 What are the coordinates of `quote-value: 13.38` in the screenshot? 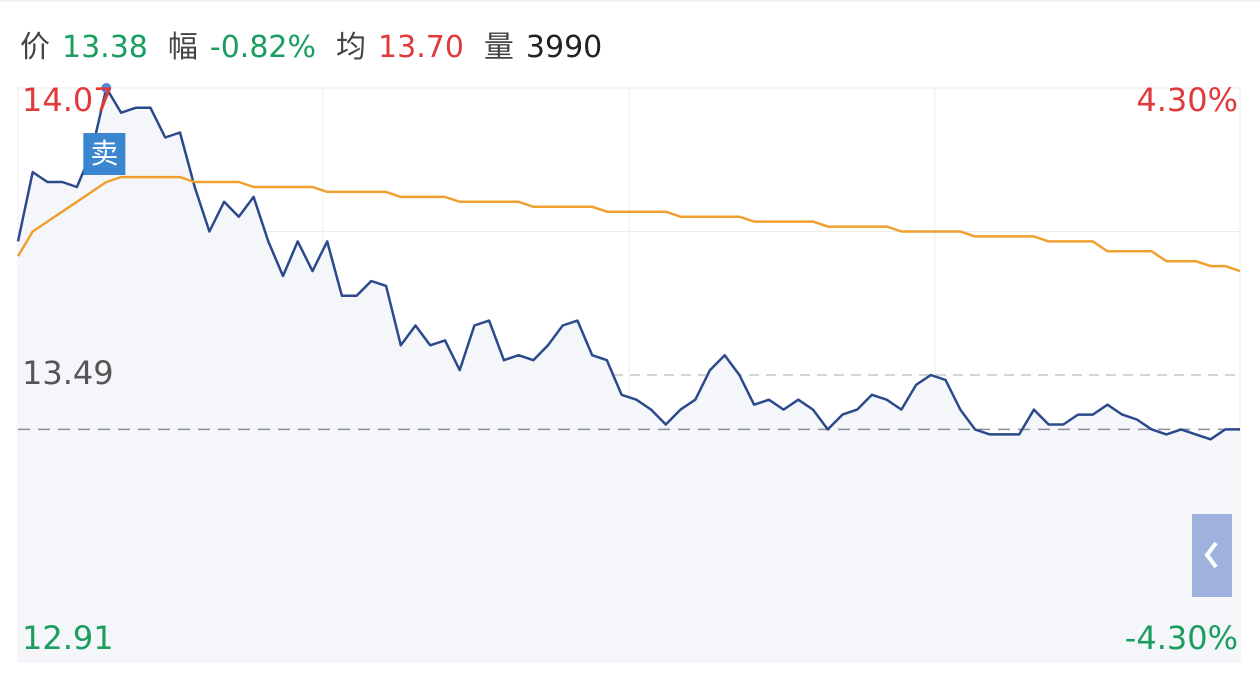 It's located at (105, 47).